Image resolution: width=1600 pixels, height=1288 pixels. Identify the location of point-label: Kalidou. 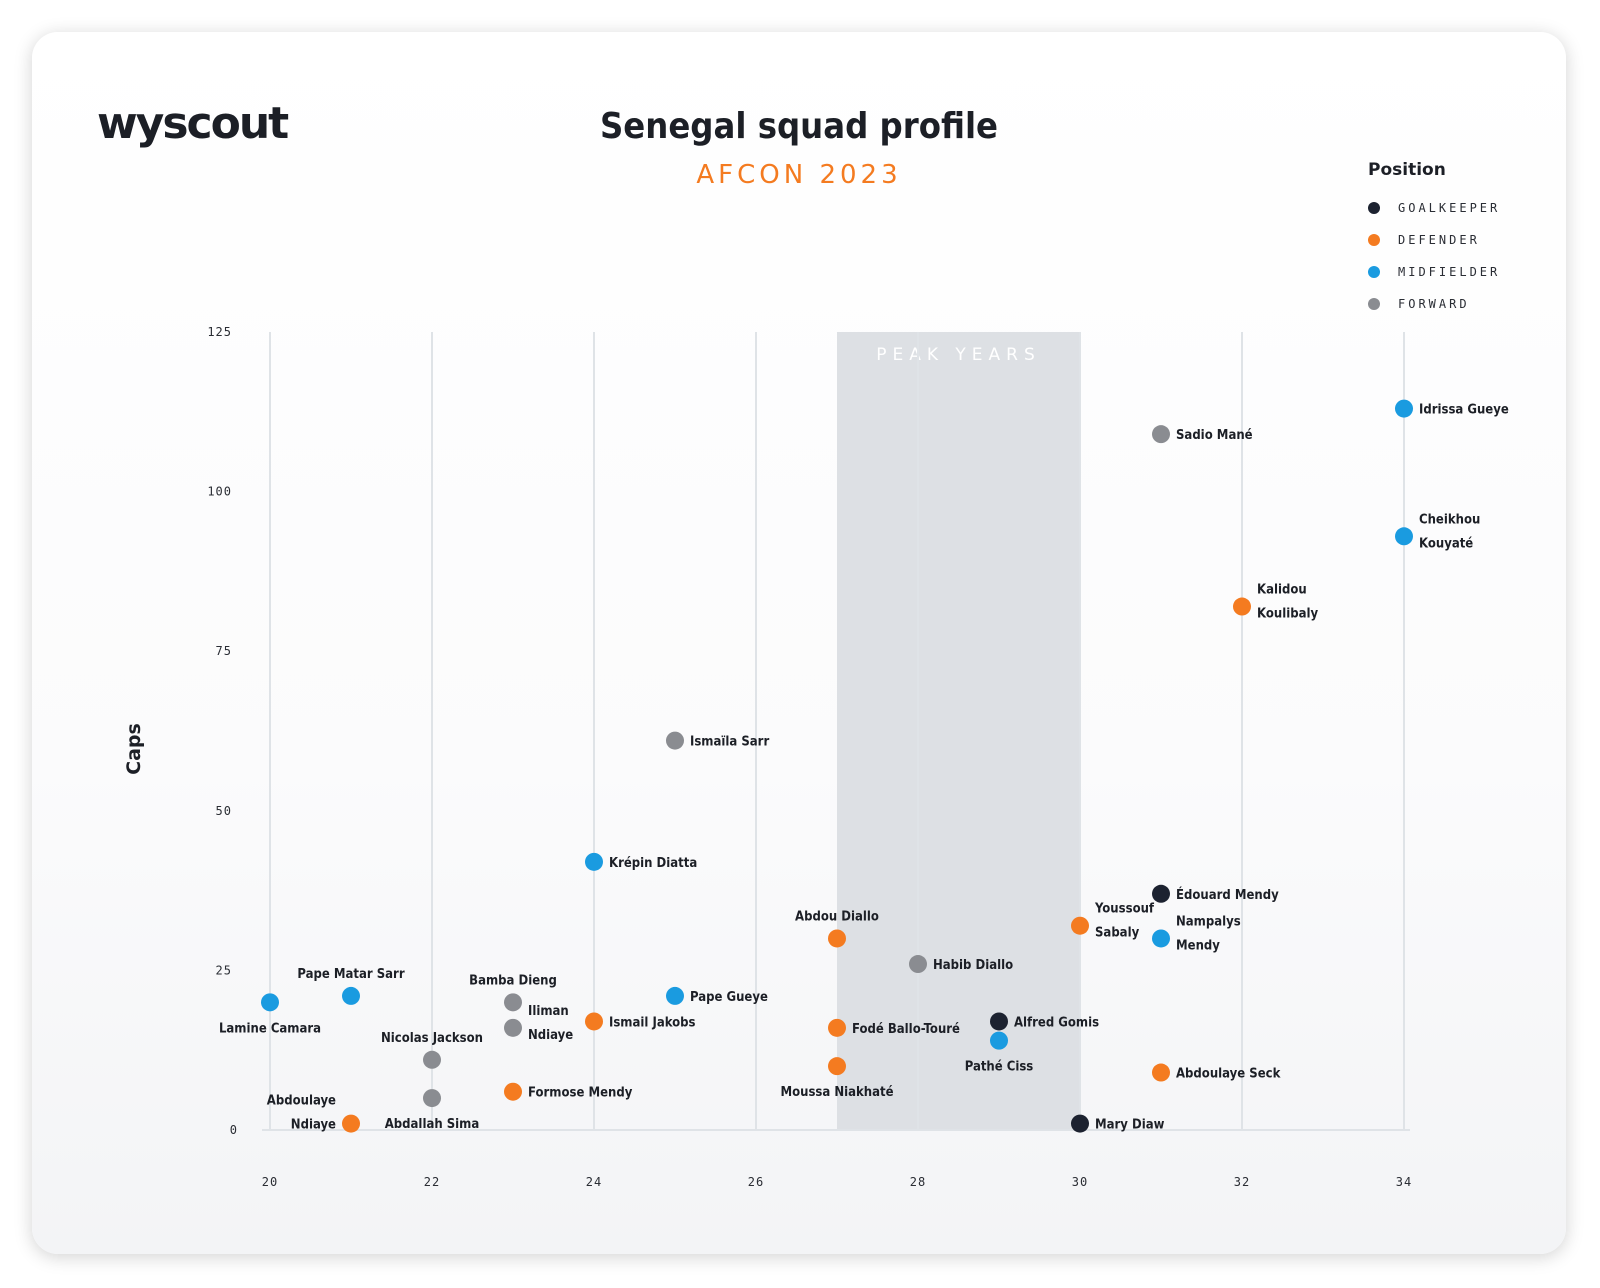
(1282, 590).